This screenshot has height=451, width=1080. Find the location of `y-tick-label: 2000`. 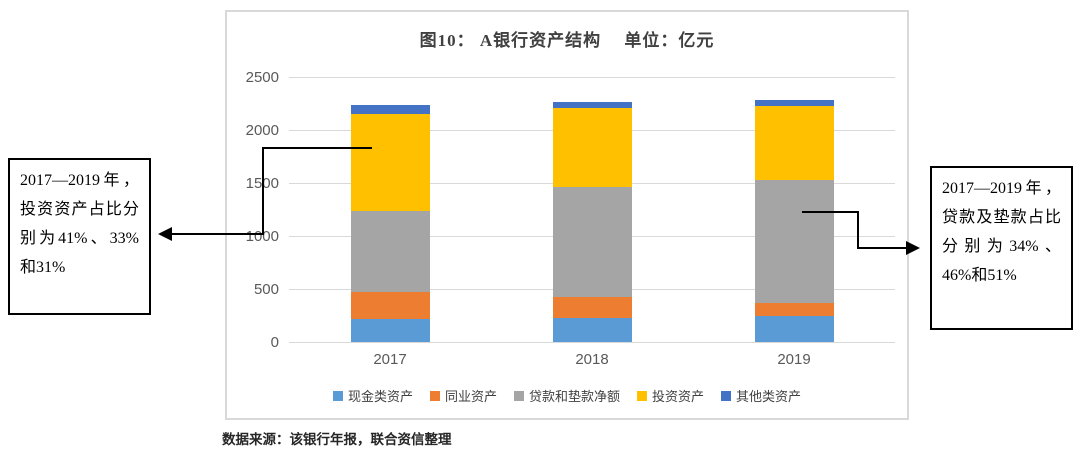

y-tick-label: 2000 is located at coordinates (262, 130).